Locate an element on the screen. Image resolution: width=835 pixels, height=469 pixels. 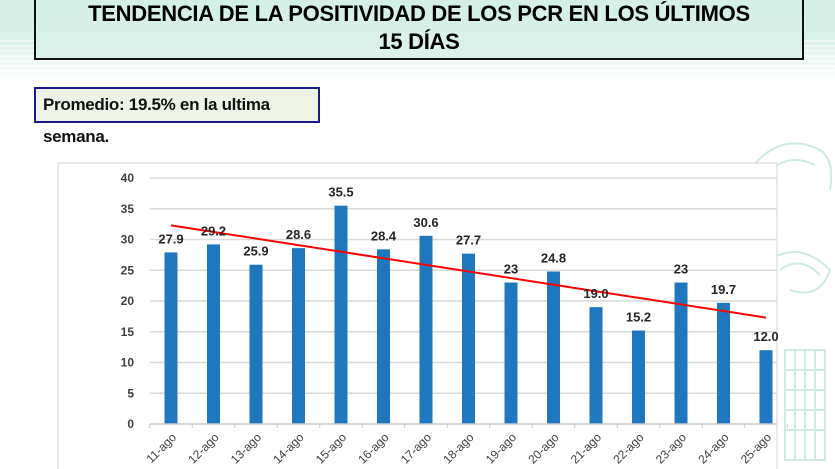
y-tick-label: 30 is located at coordinates (128, 240).